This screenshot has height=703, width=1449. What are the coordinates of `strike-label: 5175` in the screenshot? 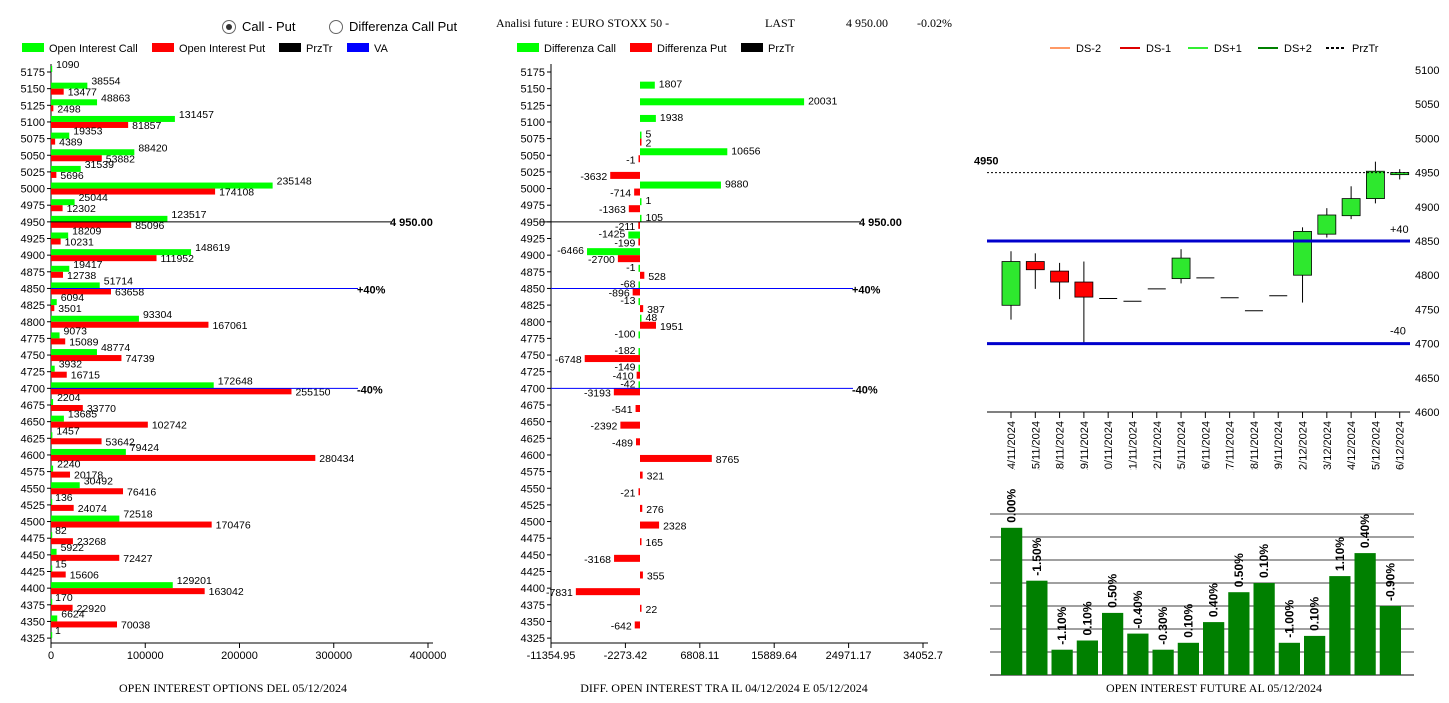 It's located at (33, 73).